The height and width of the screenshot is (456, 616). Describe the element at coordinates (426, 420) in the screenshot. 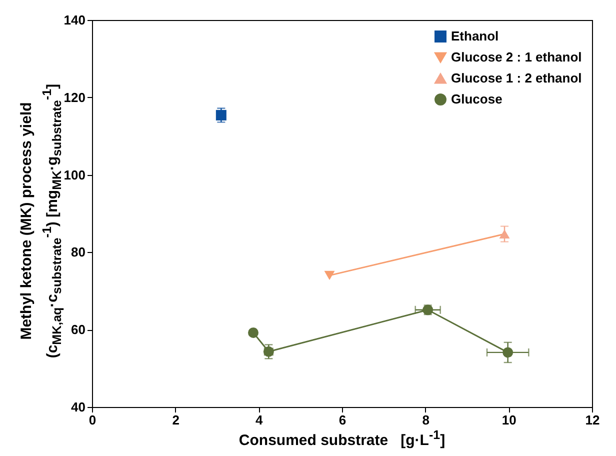

I see `x-tick-label: 8` at that location.